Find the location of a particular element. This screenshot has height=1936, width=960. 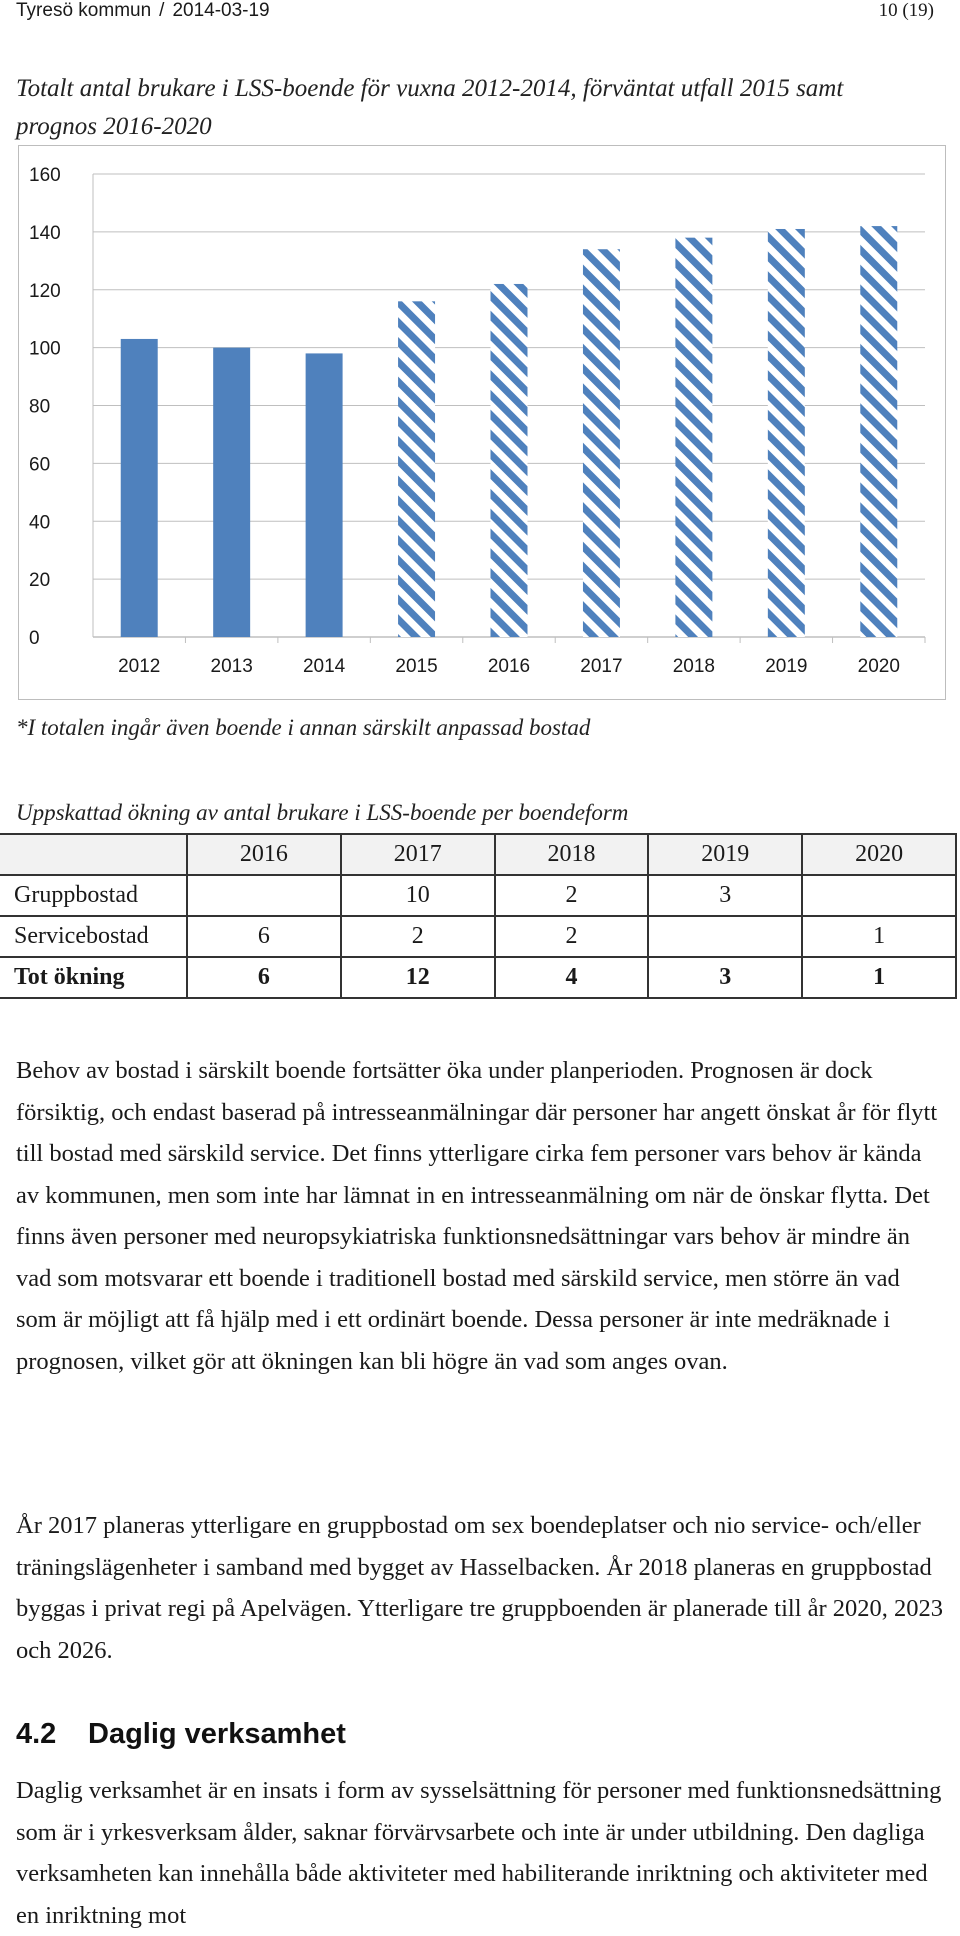

page-number: 10 (19) is located at coordinates (906, 10).